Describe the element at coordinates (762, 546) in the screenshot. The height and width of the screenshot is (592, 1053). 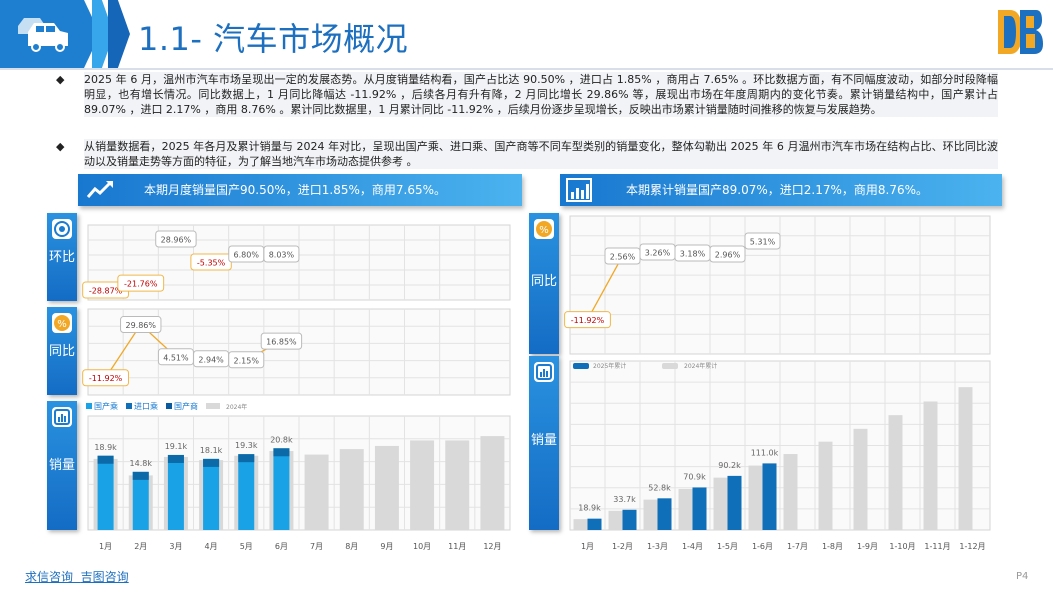
I see `x-tick-label: 1-6月` at that location.